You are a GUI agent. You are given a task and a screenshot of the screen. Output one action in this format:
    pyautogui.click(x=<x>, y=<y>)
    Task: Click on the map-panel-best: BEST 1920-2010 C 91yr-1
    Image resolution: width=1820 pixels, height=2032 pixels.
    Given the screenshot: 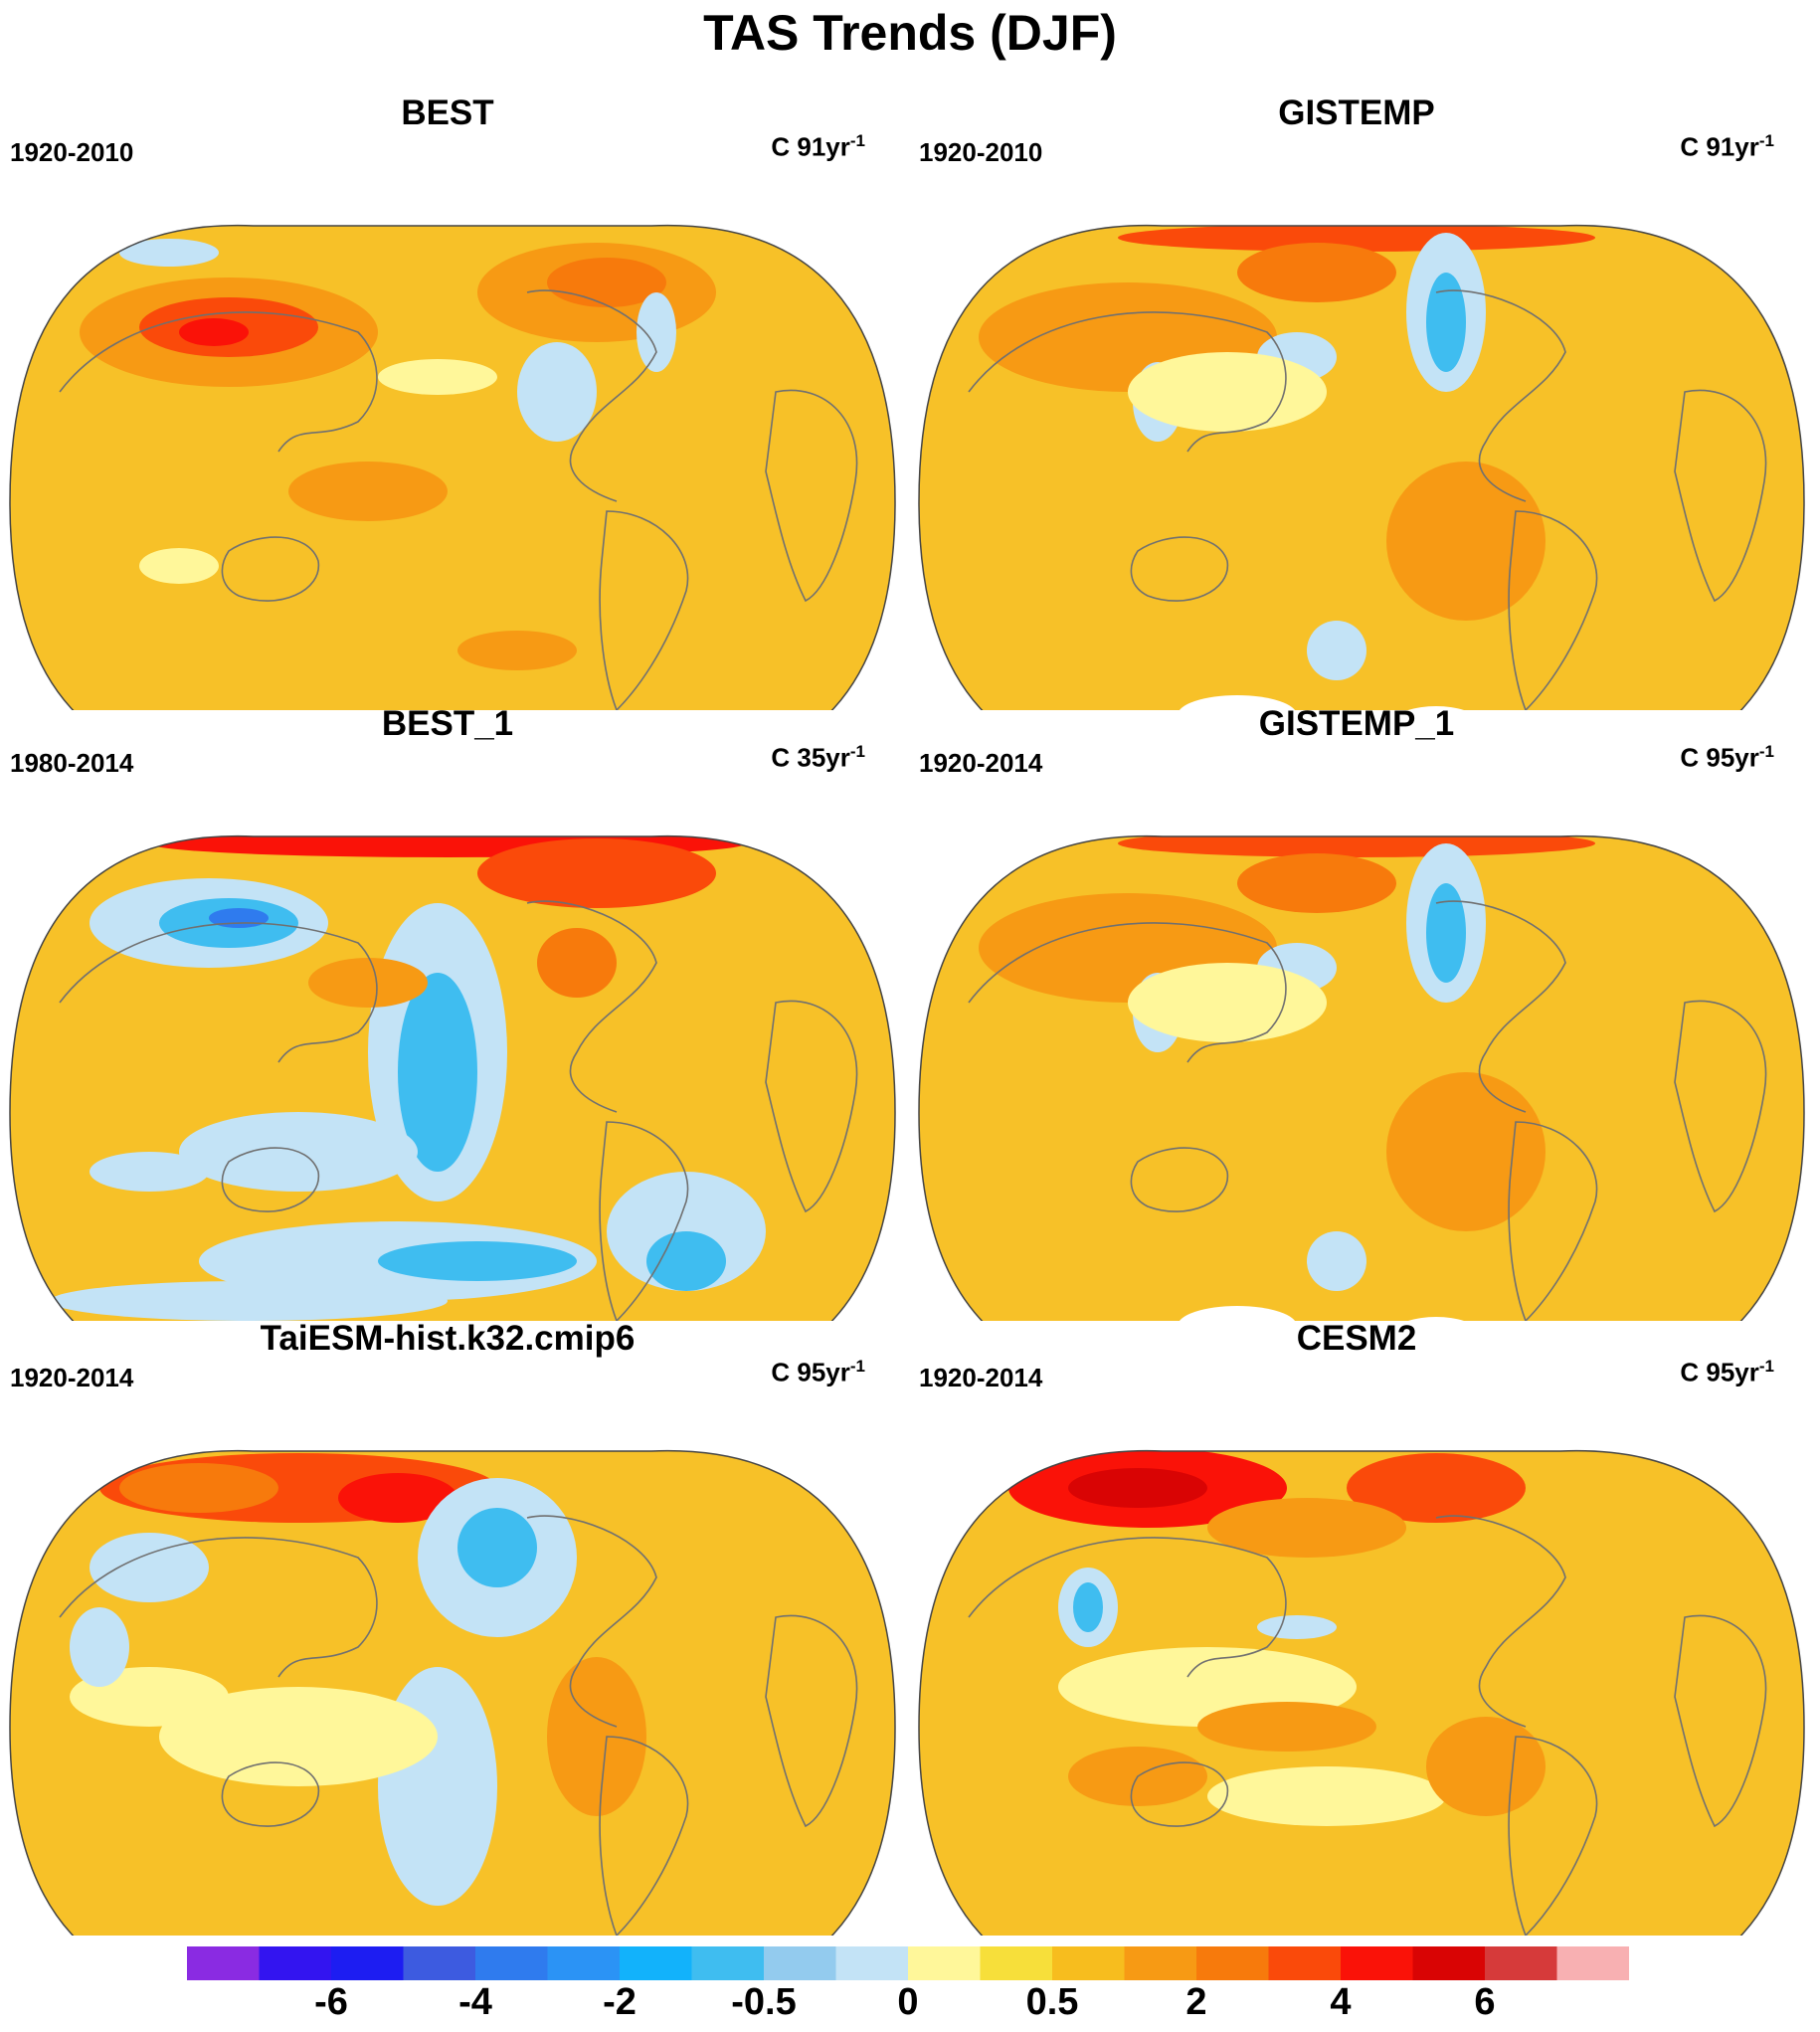 What is the action you would take?
    pyautogui.click(x=448, y=402)
    